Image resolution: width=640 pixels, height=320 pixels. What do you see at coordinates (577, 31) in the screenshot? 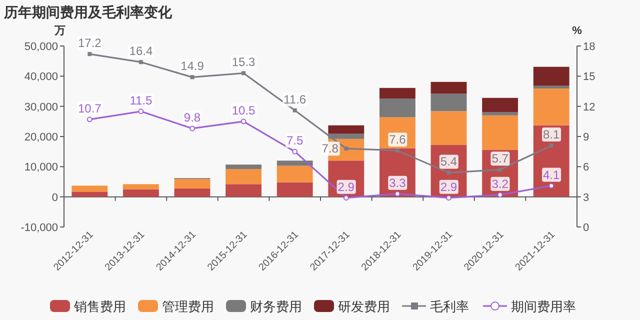
I see `y2-axis-title: %` at bounding box center [577, 31].